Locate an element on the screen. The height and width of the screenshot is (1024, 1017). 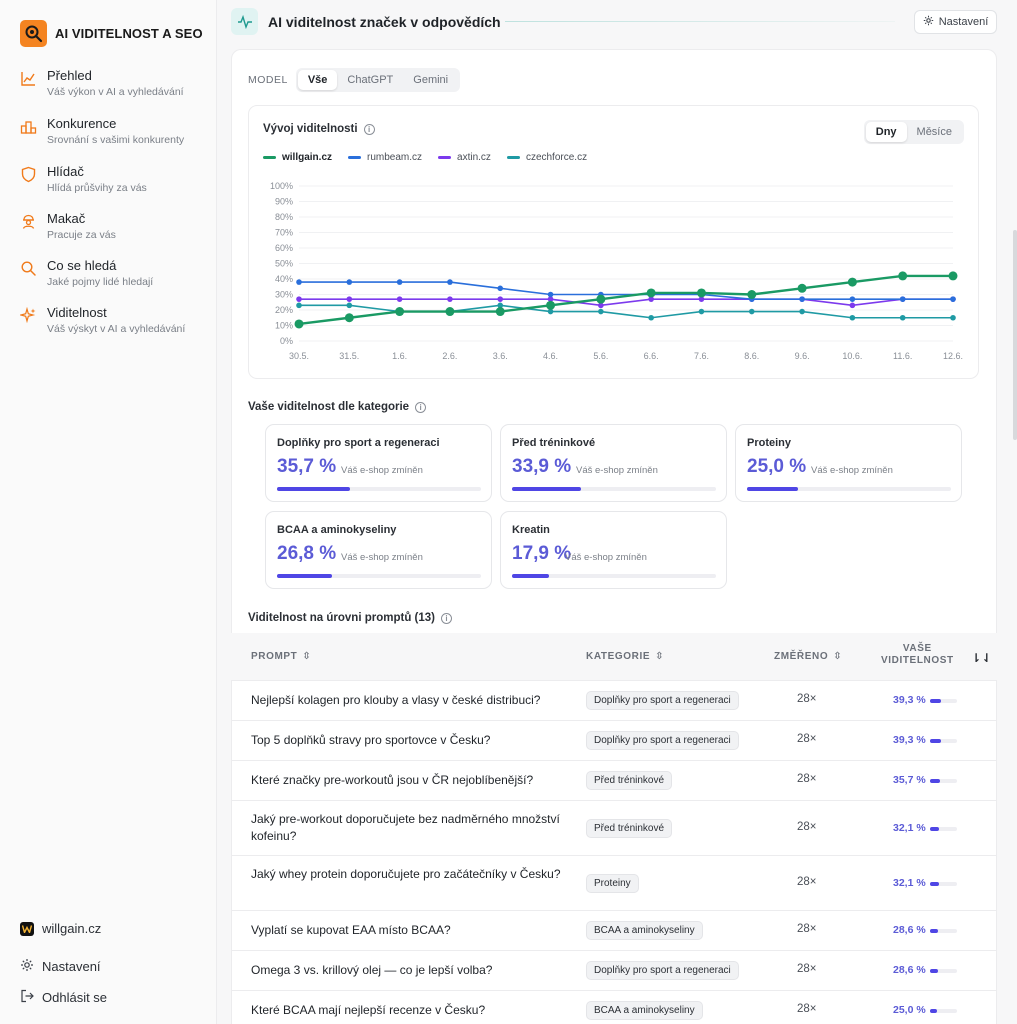
model-filter-label: MODEL is located at coordinates (268, 80).